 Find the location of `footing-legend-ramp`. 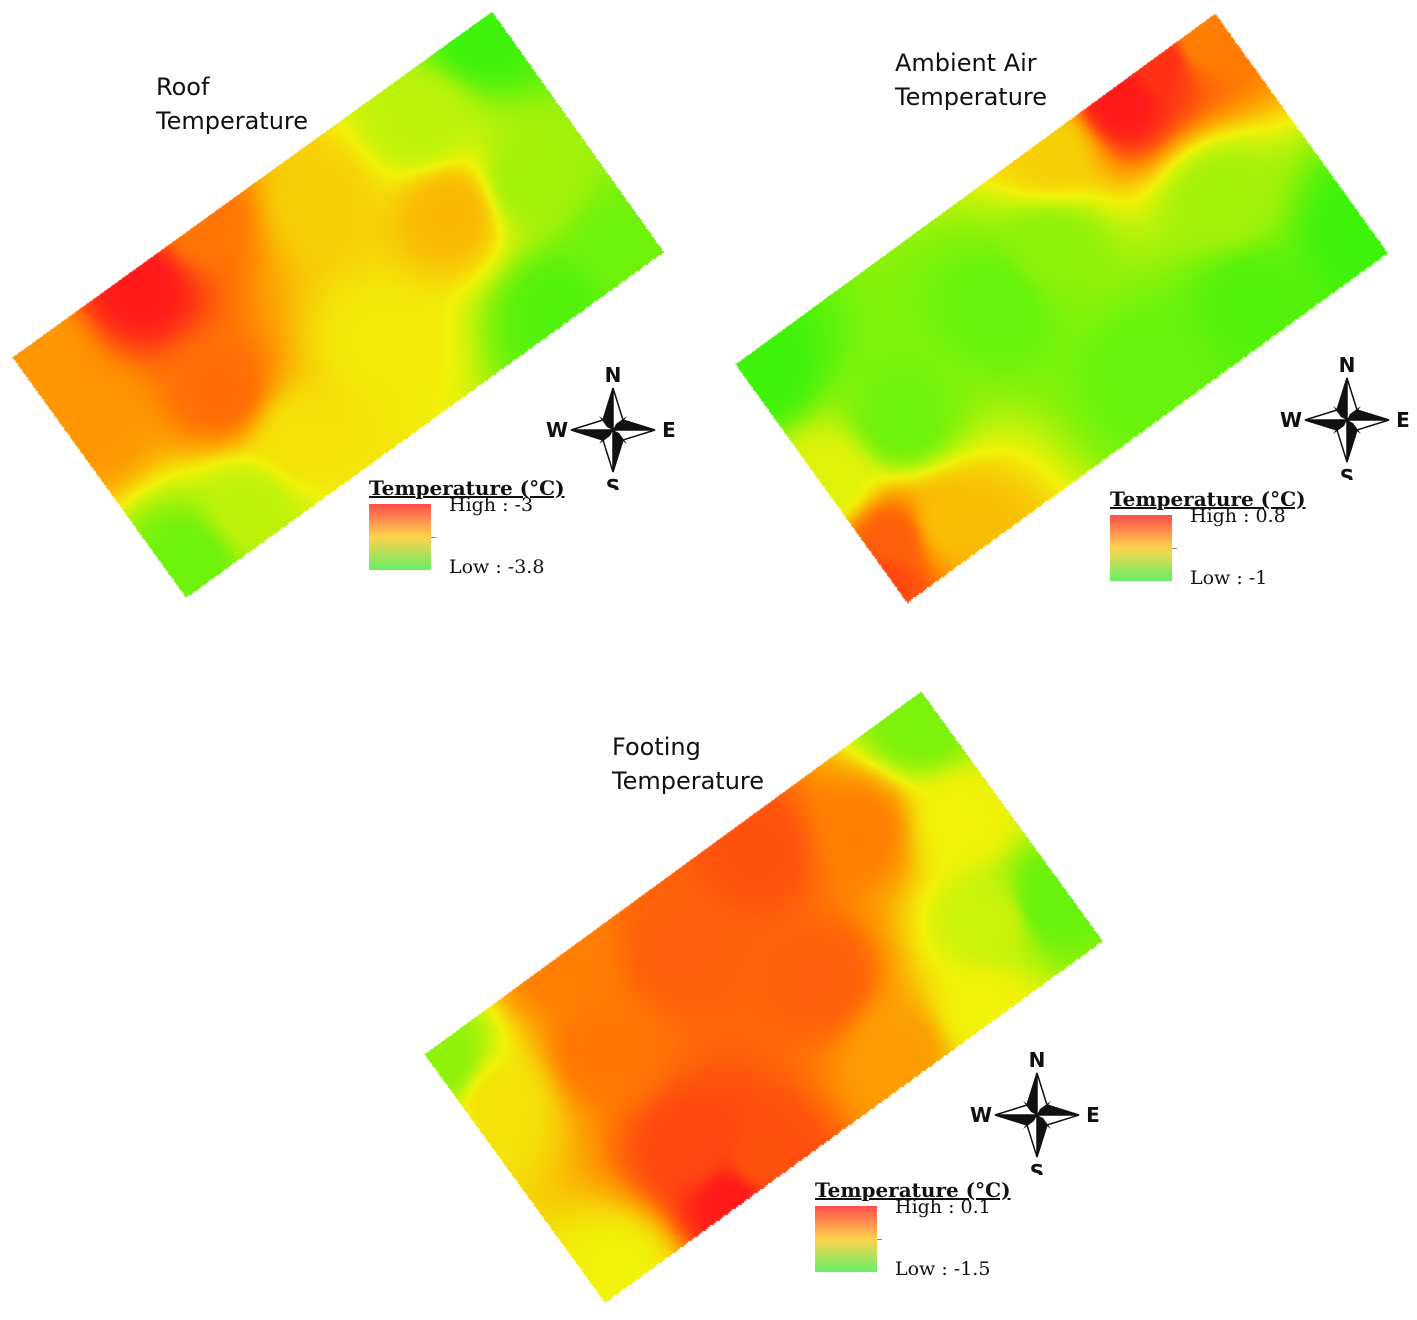

footing-legend-ramp is located at coordinates (846, 1239).